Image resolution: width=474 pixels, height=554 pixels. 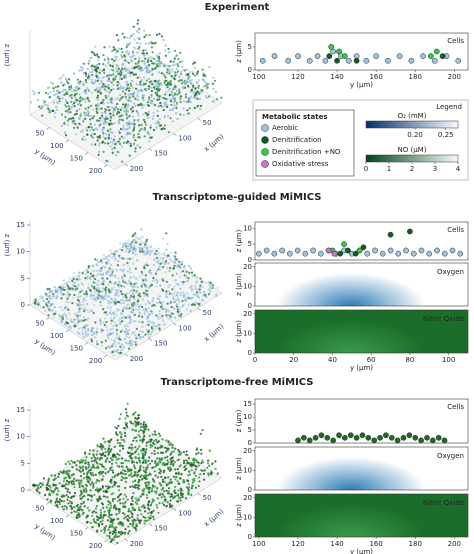 What do you see at coordinates (236, 382) in the screenshot?
I see `panel-title: Transcriptome-free MiMICS` at bounding box center [236, 382].